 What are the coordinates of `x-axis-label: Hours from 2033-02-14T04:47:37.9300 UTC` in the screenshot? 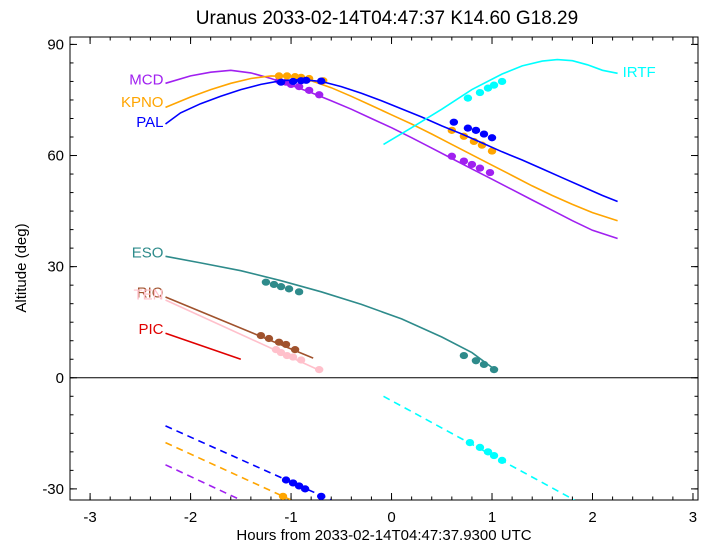 It's located at (383, 535).